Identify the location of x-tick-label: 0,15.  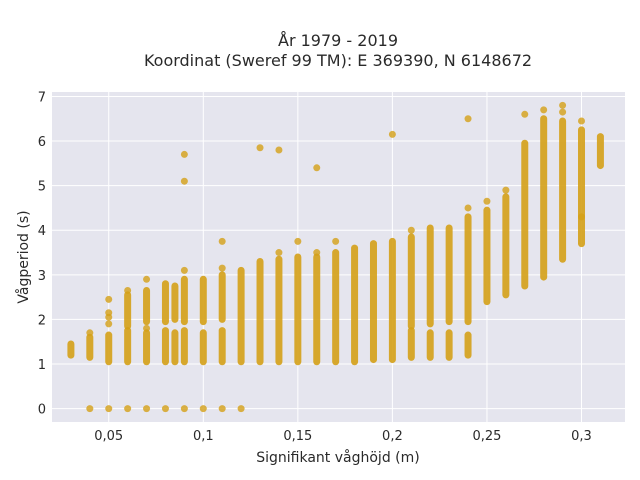
(297, 436).